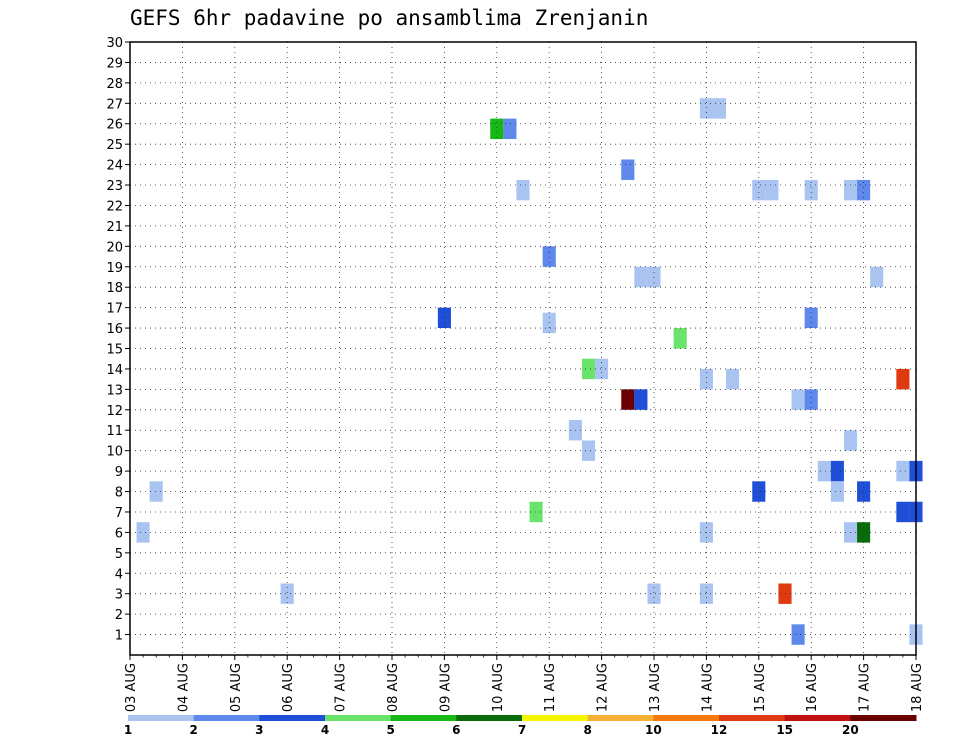  What do you see at coordinates (114, 309) in the screenshot?
I see `y-tick-label: 17` at bounding box center [114, 309].